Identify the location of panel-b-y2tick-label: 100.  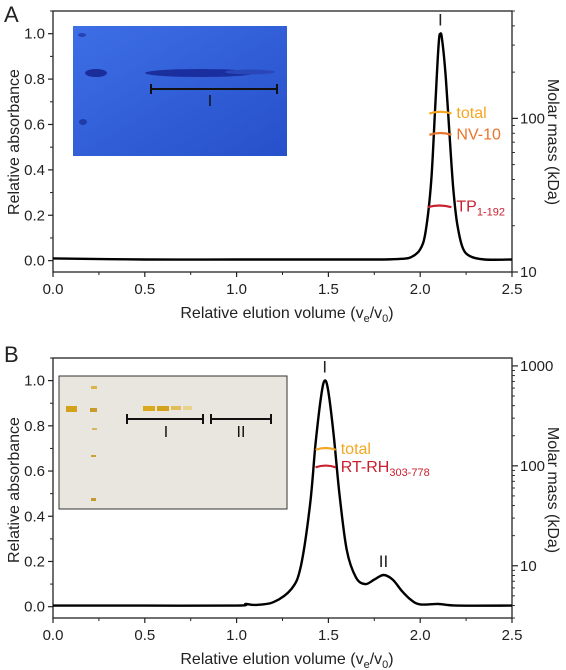
(532, 466).